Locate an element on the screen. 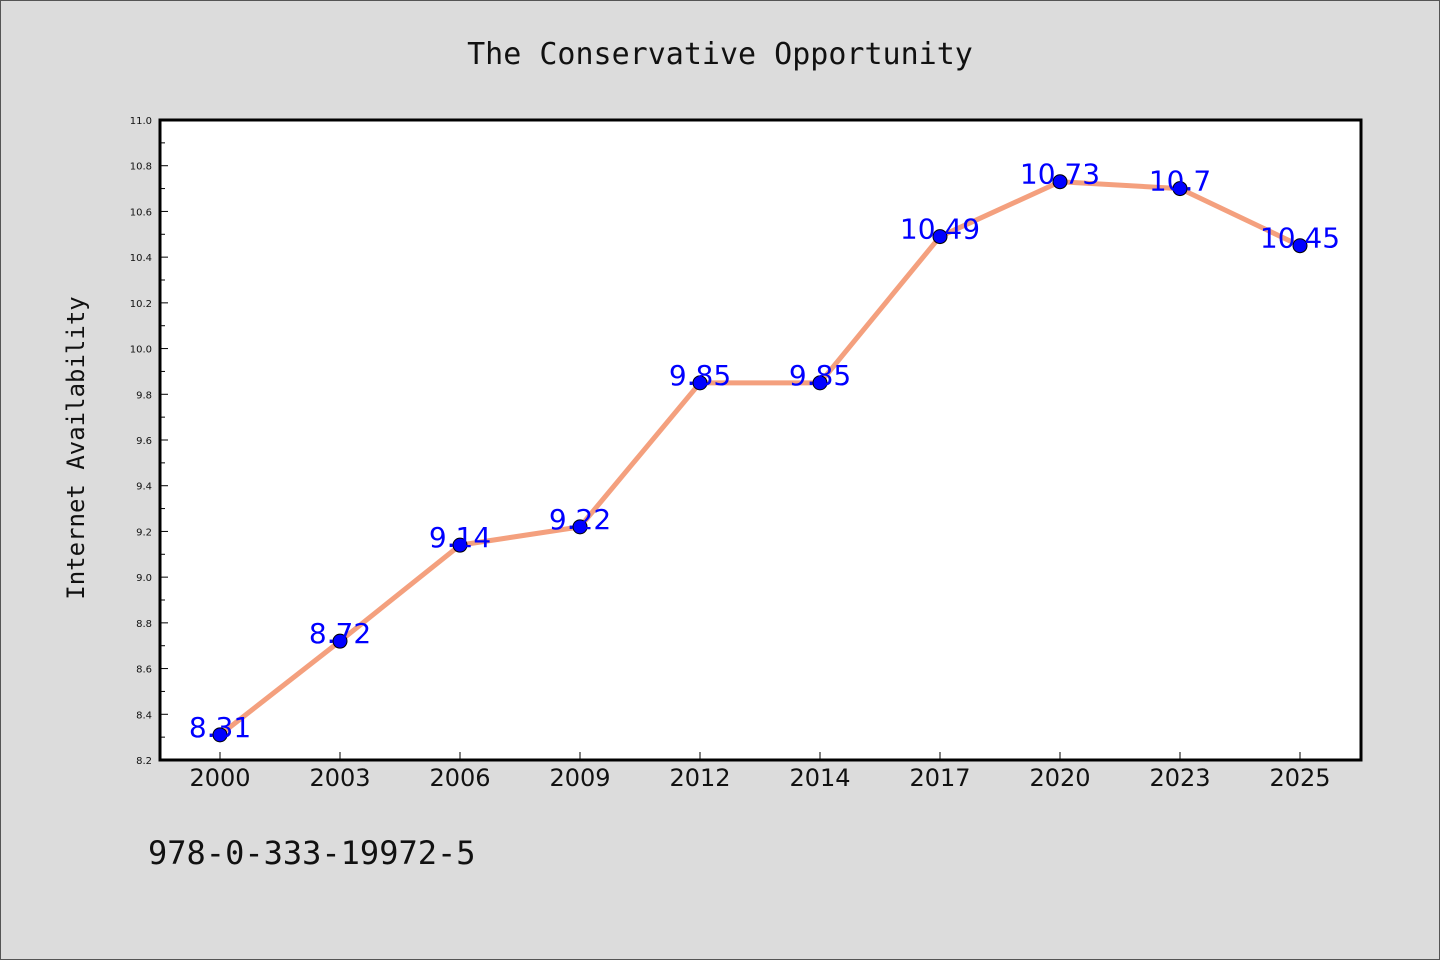  data-label: 10.49 is located at coordinates (940, 229).